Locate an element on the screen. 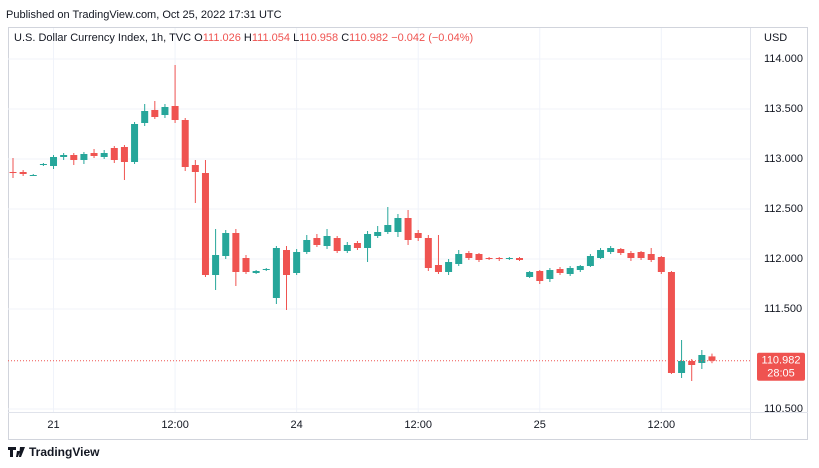 Image resolution: width=819 pixels, height=468 pixels. brand: TradingView is located at coordinates (64, 452).